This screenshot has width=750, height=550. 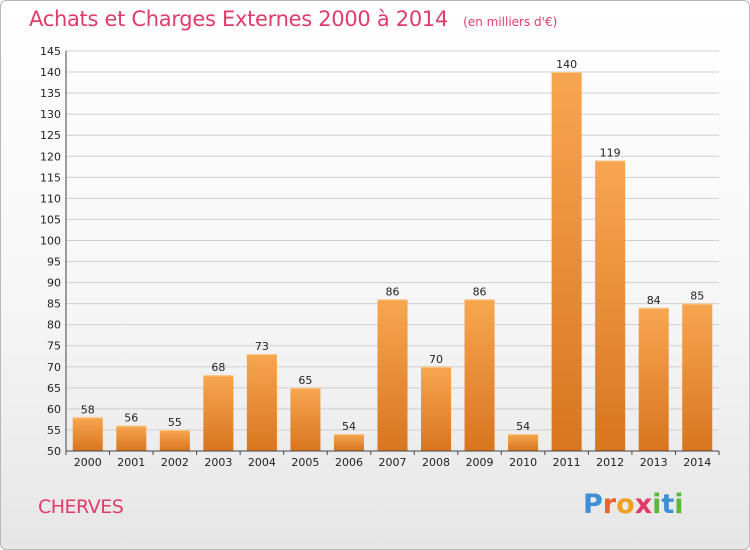 What do you see at coordinates (643, 504) in the screenshot?
I see `logo-letter: x` at bounding box center [643, 504].